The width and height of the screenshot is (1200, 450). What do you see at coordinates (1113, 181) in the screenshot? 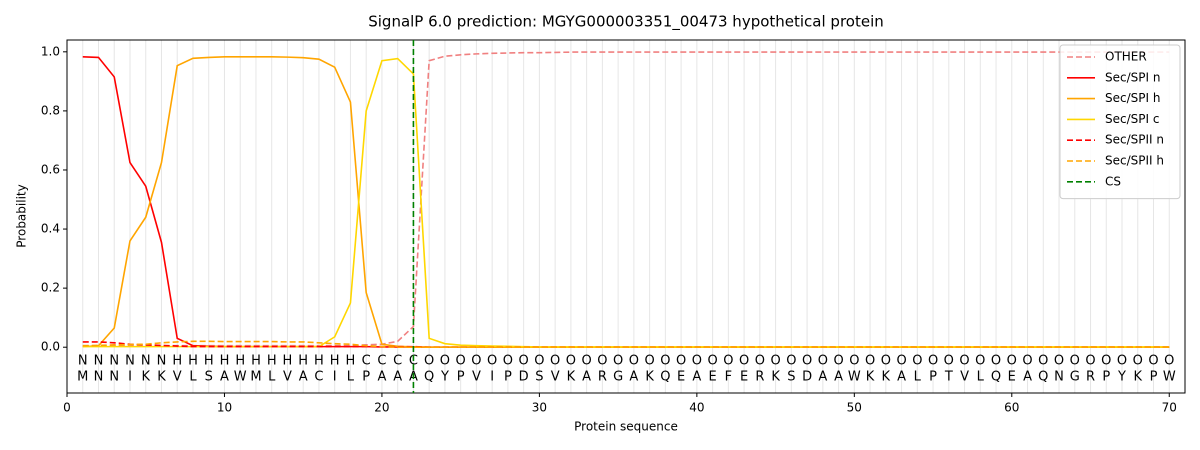
I see `legend-label: CS` at bounding box center [1113, 181].